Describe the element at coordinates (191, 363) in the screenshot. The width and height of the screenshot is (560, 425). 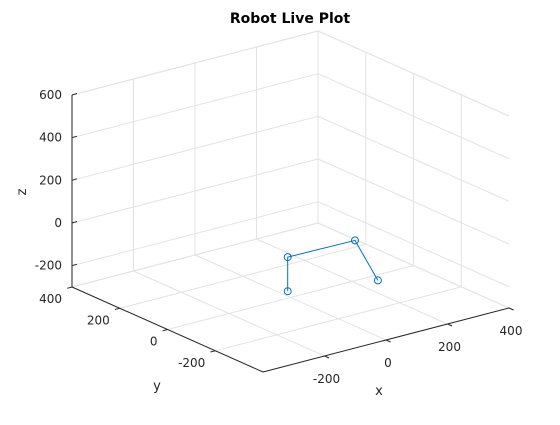
I see `y-tick-label: -200` at that location.